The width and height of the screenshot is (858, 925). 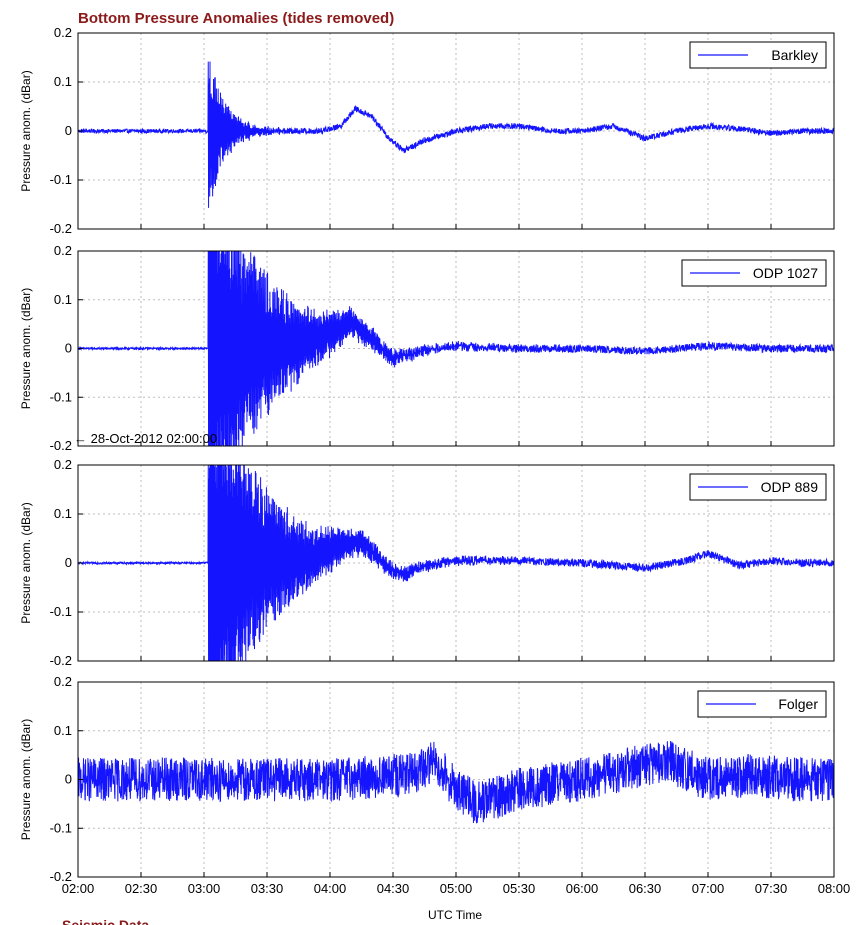 What do you see at coordinates (267, 888) in the screenshot?
I see `x-tick-label: 03:30` at bounding box center [267, 888].